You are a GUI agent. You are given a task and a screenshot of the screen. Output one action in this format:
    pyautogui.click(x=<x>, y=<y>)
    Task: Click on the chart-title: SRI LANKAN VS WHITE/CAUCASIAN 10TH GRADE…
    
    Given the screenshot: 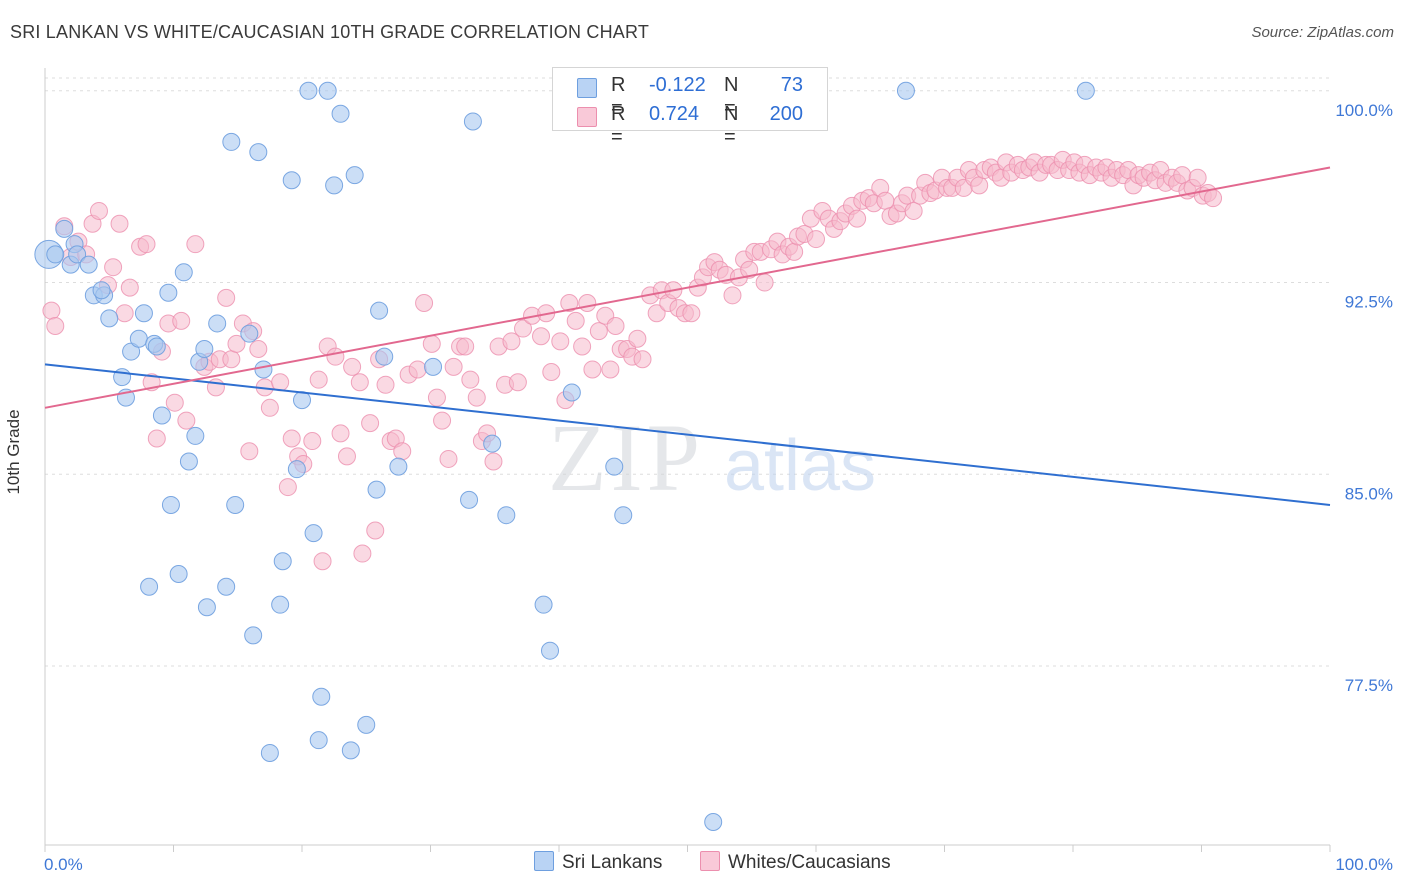 What is the action you would take?
    pyautogui.click(x=330, y=32)
    